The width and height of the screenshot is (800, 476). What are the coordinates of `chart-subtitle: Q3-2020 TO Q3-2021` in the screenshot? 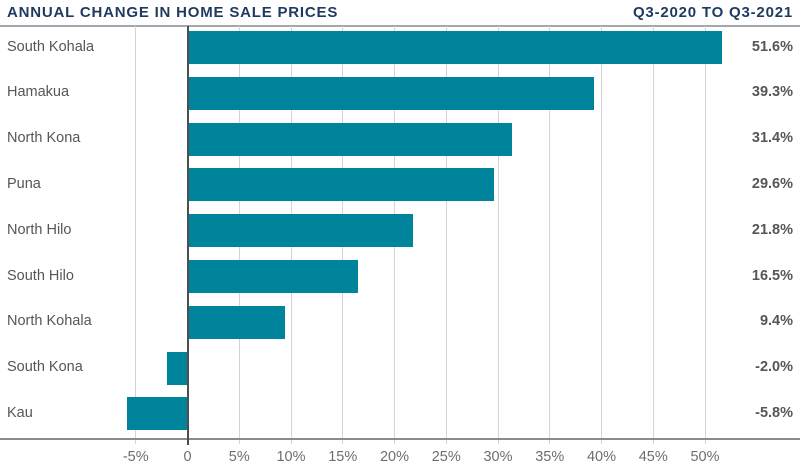 It's located at (712, 12).